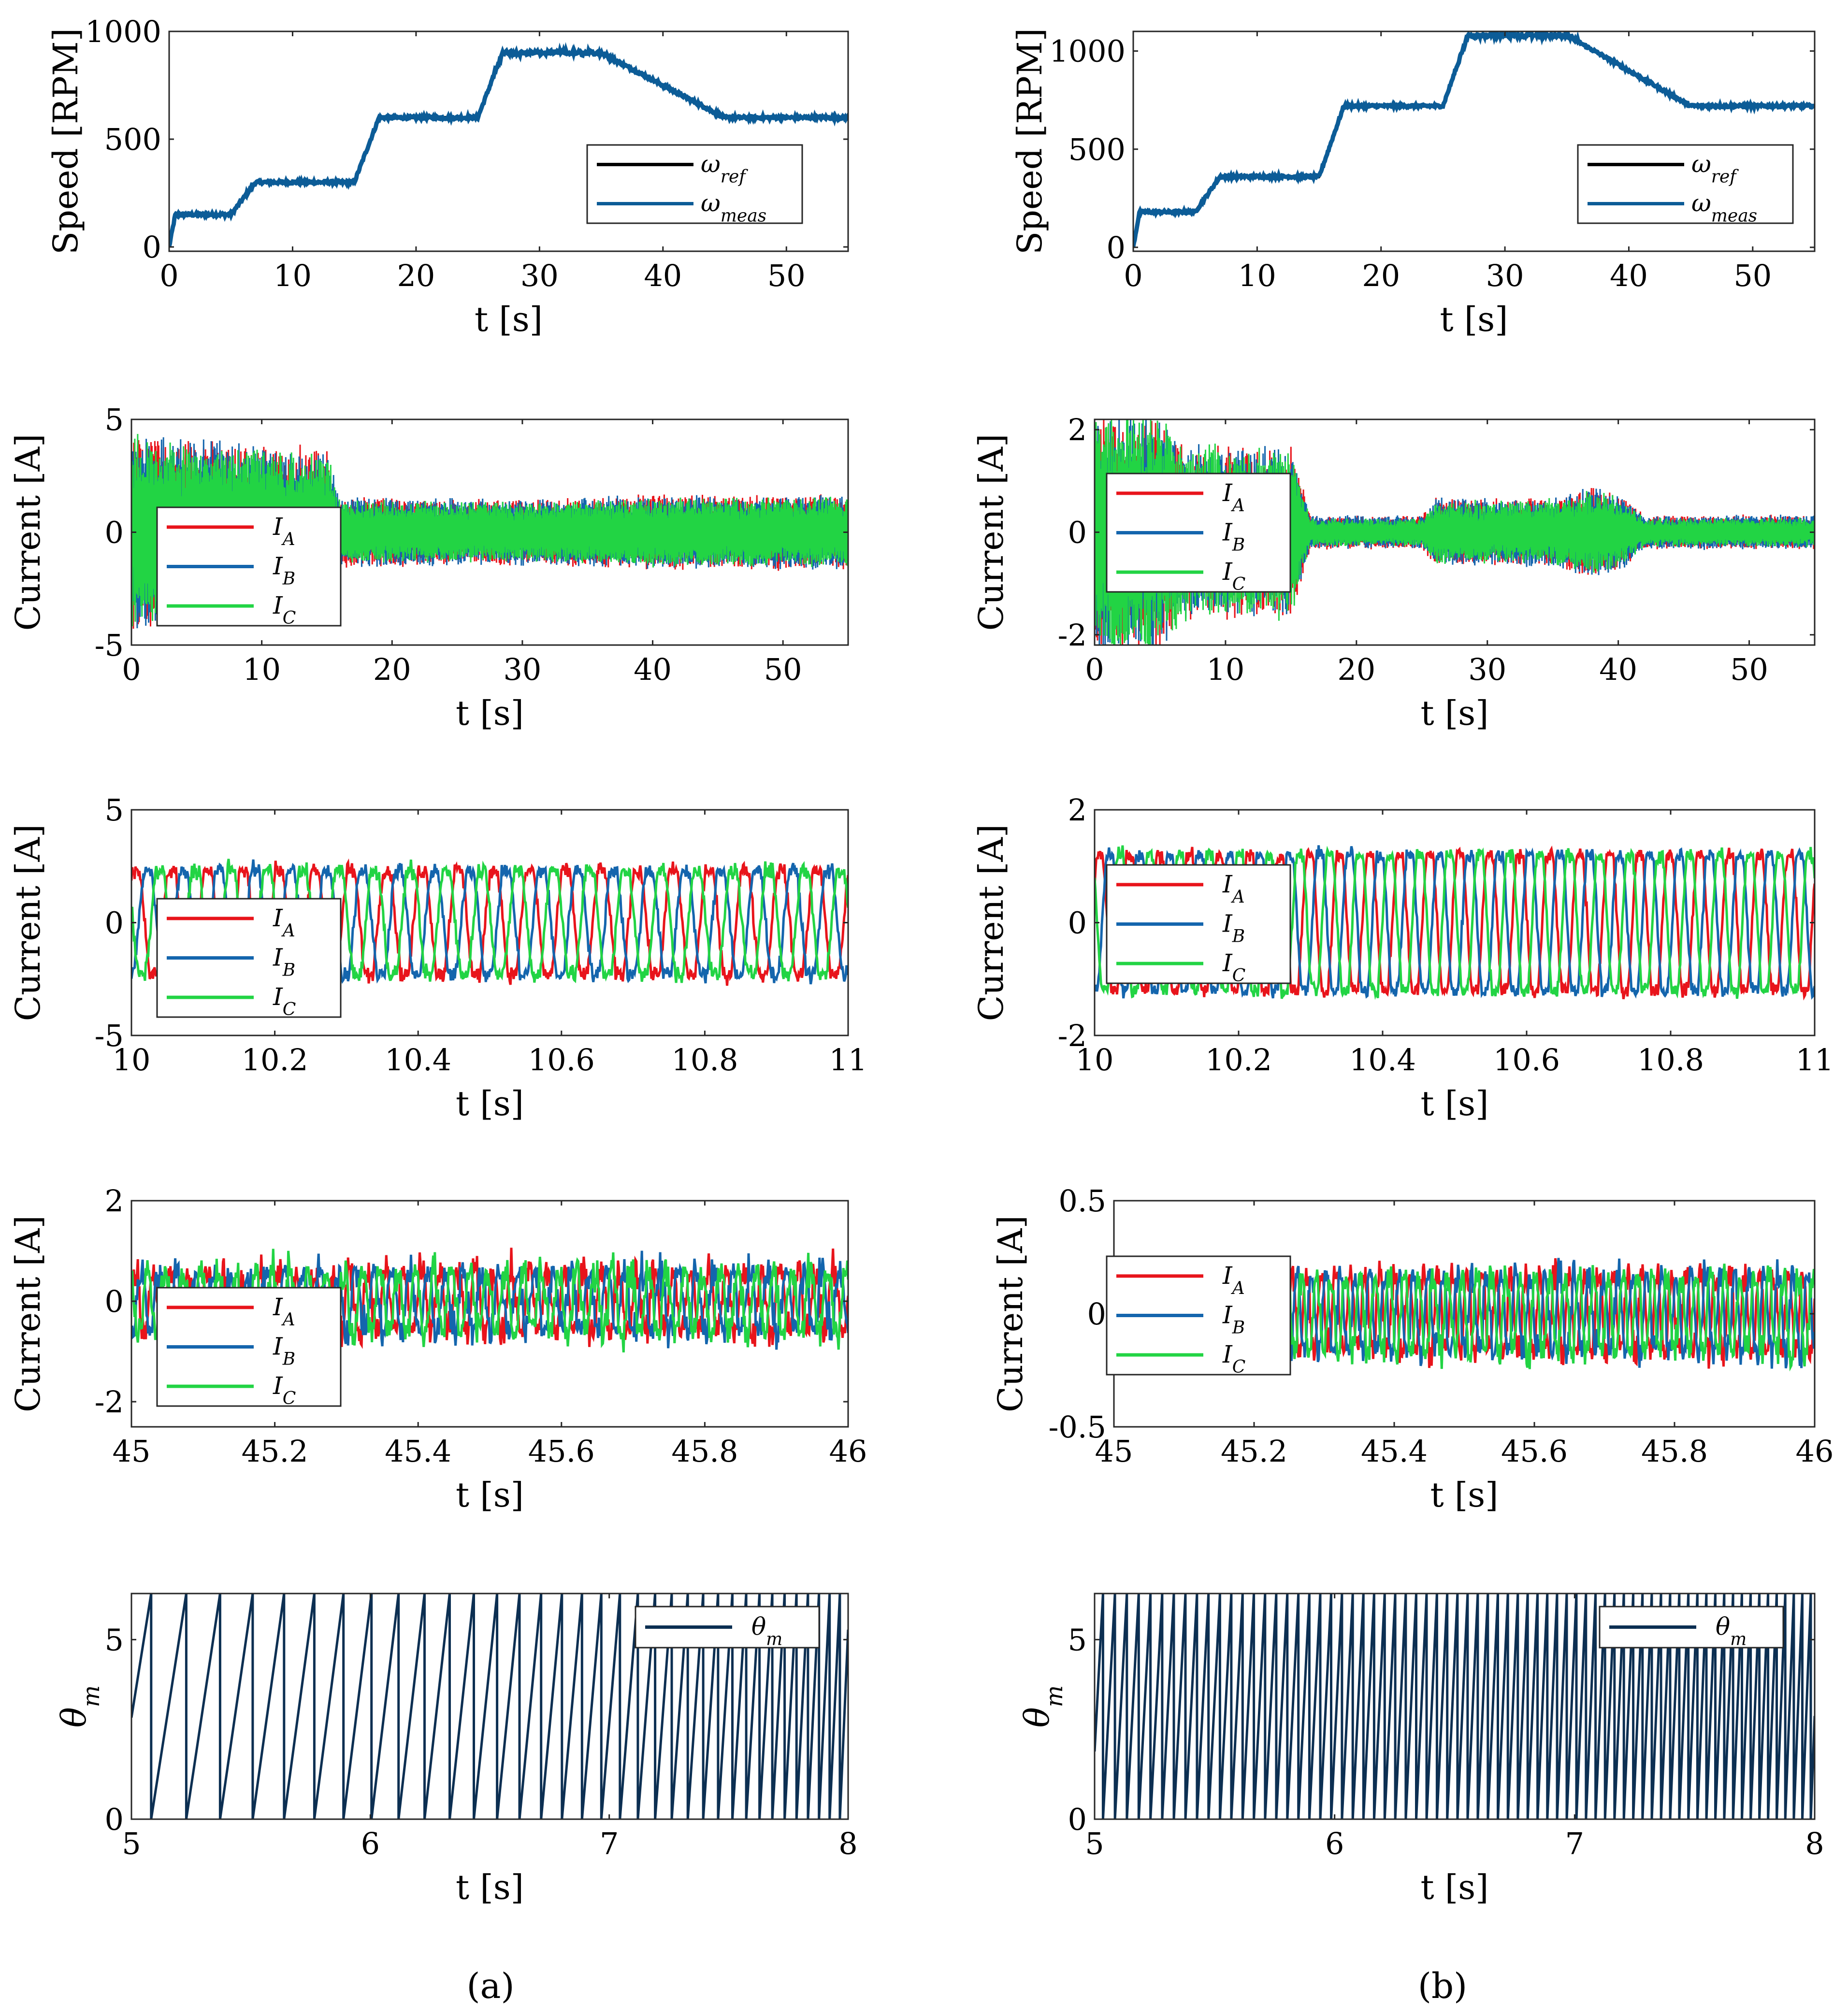 The image size is (1848, 2011). What do you see at coordinates (609, 1843) in the screenshot?
I see `x-tick-label: 7` at bounding box center [609, 1843].